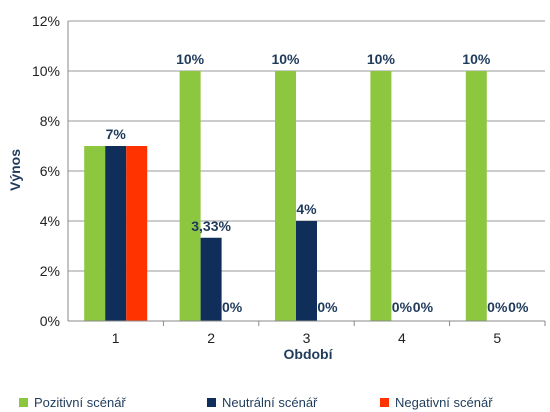 This screenshot has width=550, height=412. What do you see at coordinates (329, 333) in the screenshot?
I see `x-axis-ticks: 1 2 3 4 5` at bounding box center [329, 333].